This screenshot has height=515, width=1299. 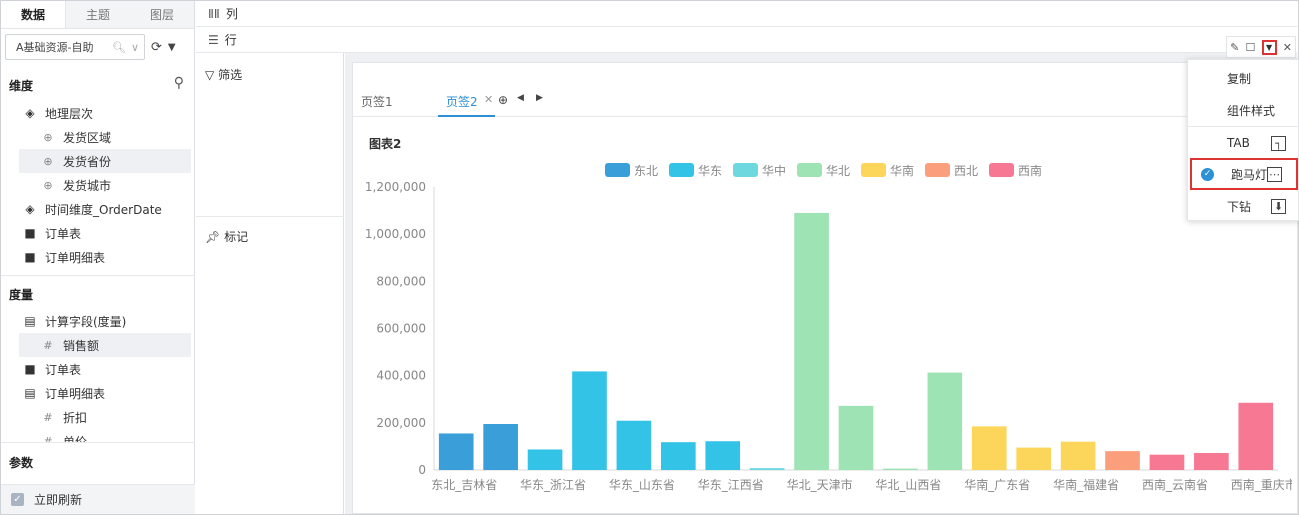 I want to click on close-icon: ✕, so click(x=1287, y=47).